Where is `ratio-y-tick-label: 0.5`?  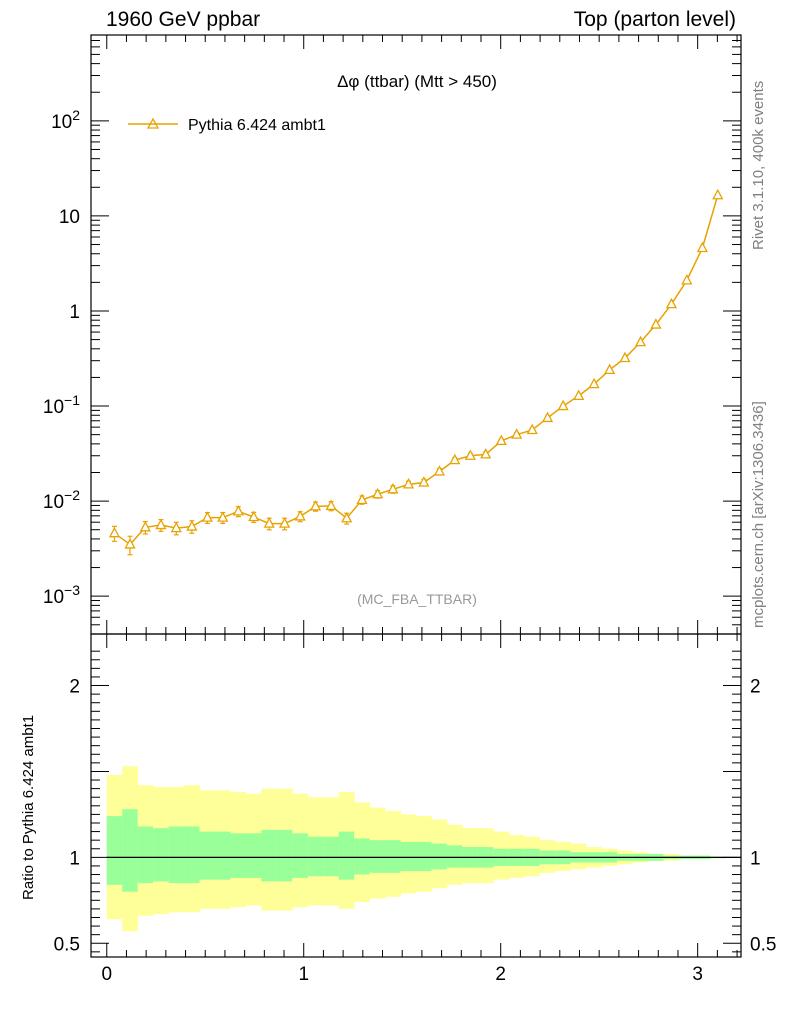 ratio-y-tick-label: 0.5 is located at coordinates (67, 944).